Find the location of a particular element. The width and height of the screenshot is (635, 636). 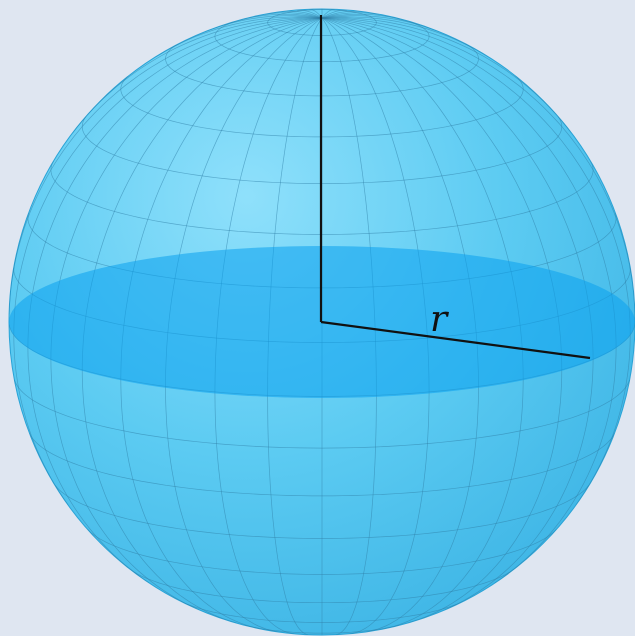

radius-line is located at coordinates (455, 340).